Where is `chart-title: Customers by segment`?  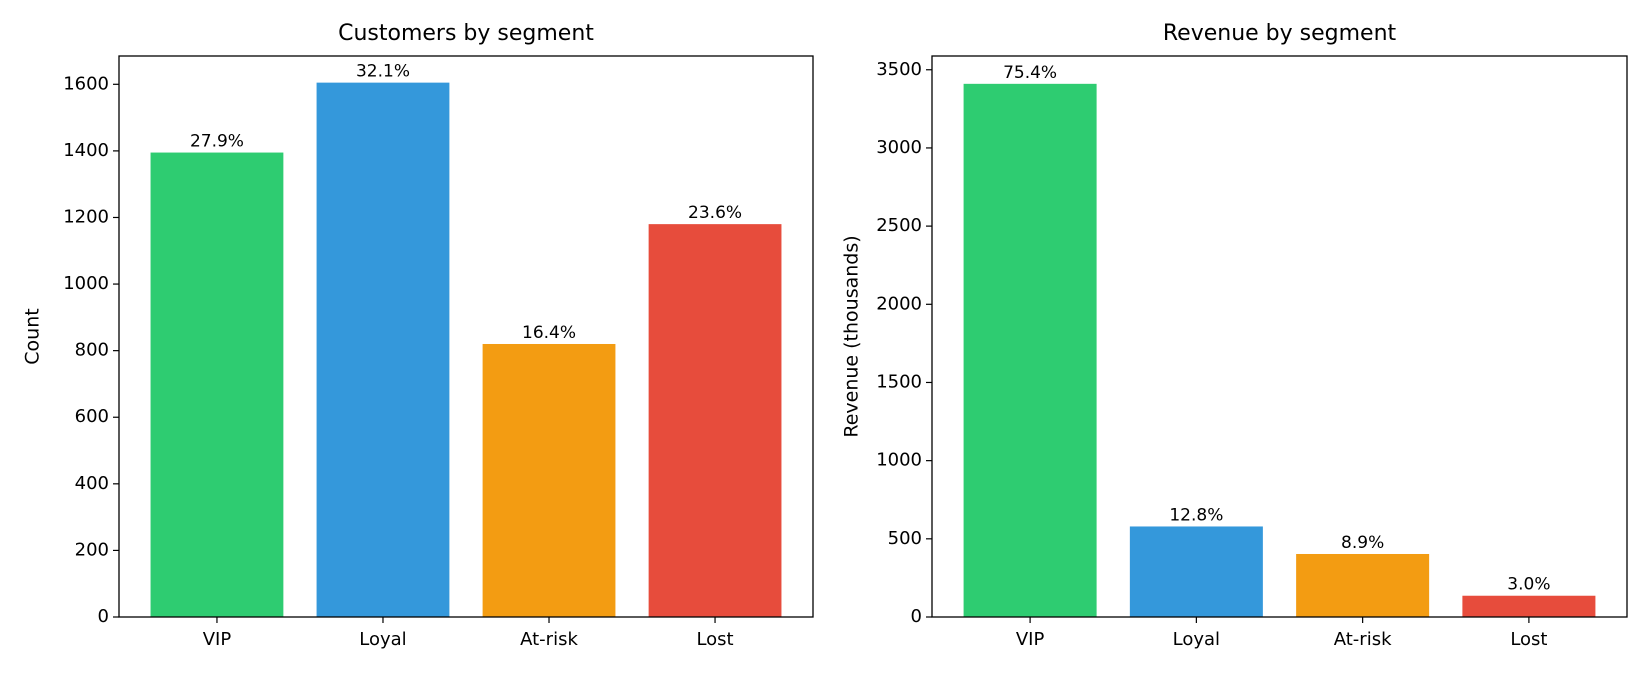 chart-title: Customers by segment is located at coordinates (466, 33).